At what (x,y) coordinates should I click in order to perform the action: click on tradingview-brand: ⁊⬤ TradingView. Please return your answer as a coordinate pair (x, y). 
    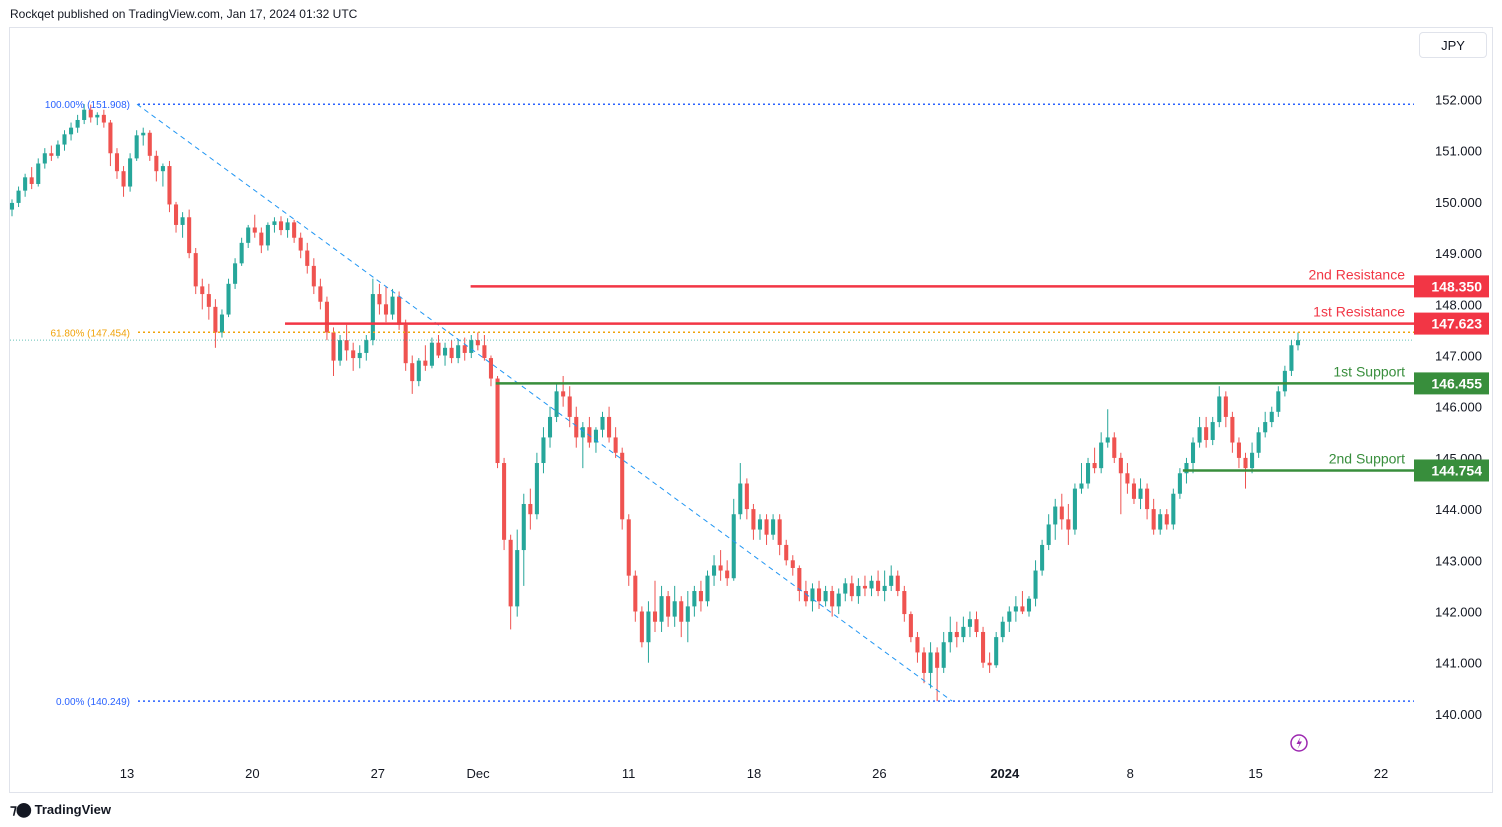
    Looking at the image, I should click on (60, 809).